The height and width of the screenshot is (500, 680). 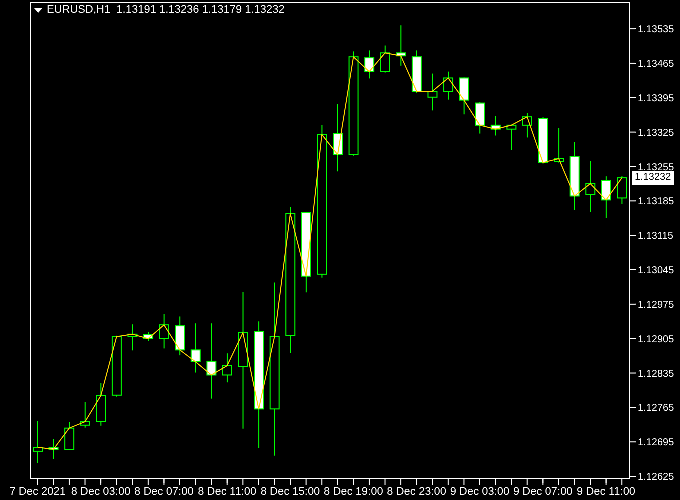 I want to click on y-tick-label: 1.13465, so click(x=656, y=64).